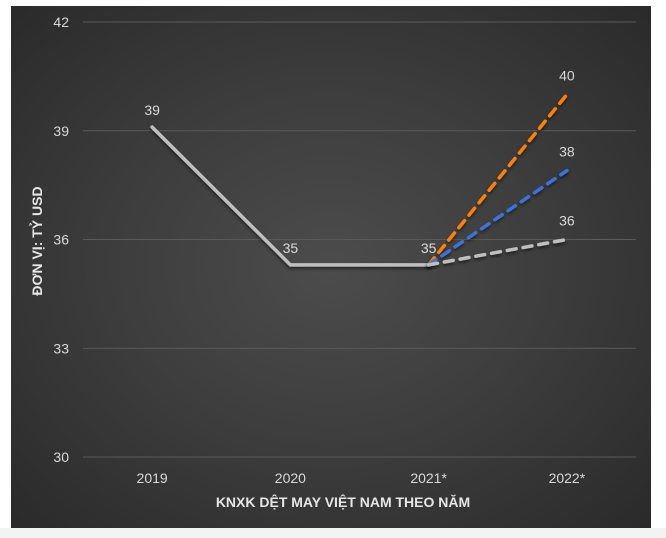 This screenshot has height=538, width=666. What do you see at coordinates (290, 478) in the screenshot?
I see `x-tick-label: 2020` at bounding box center [290, 478].